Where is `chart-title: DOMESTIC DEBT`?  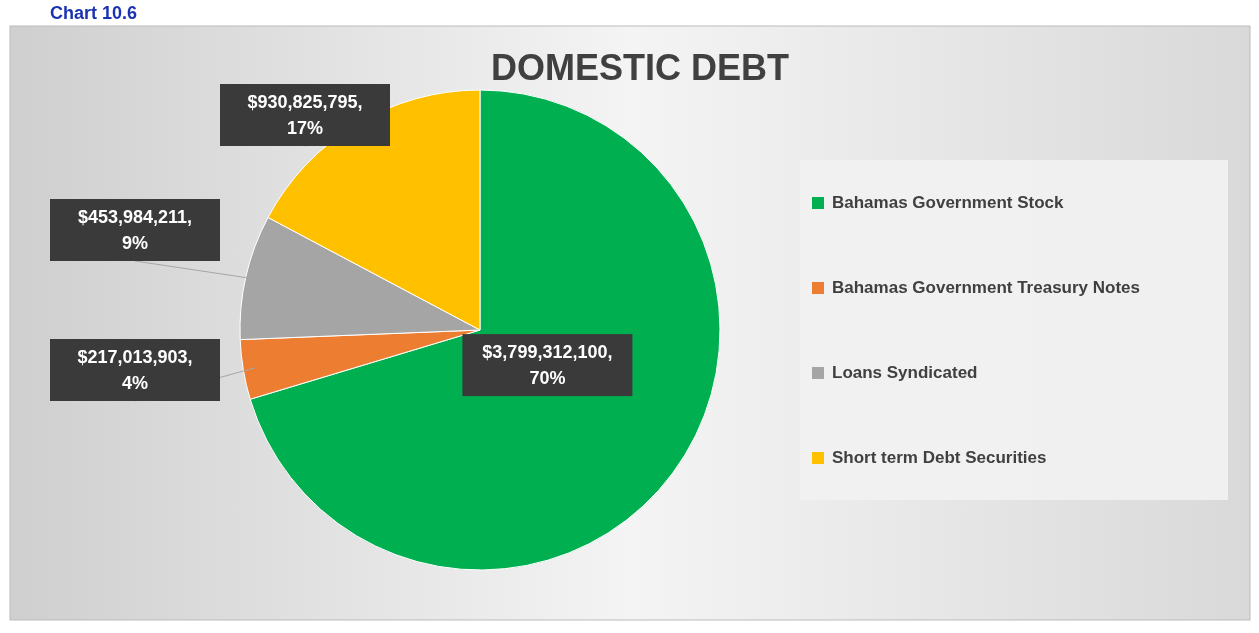
chart-title: DOMESTIC DEBT is located at coordinates (640, 67).